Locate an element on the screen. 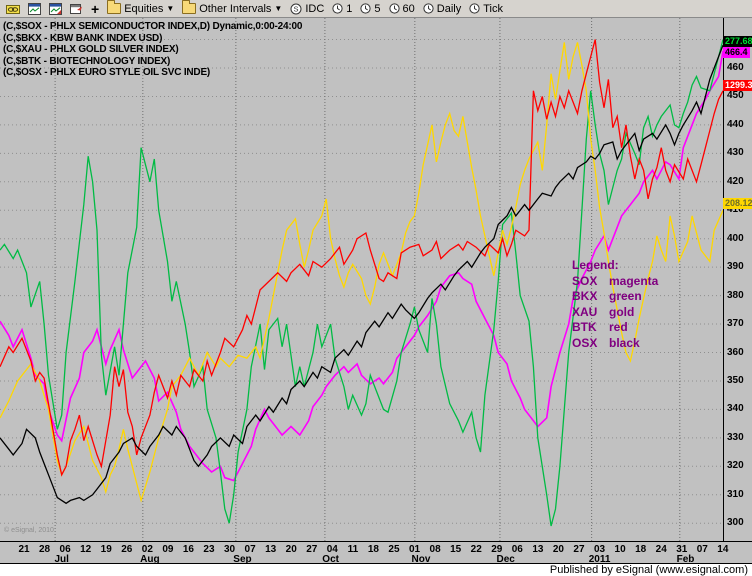 This screenshot has width=752, height=576. link-icon is located at coordinates (13, 9).